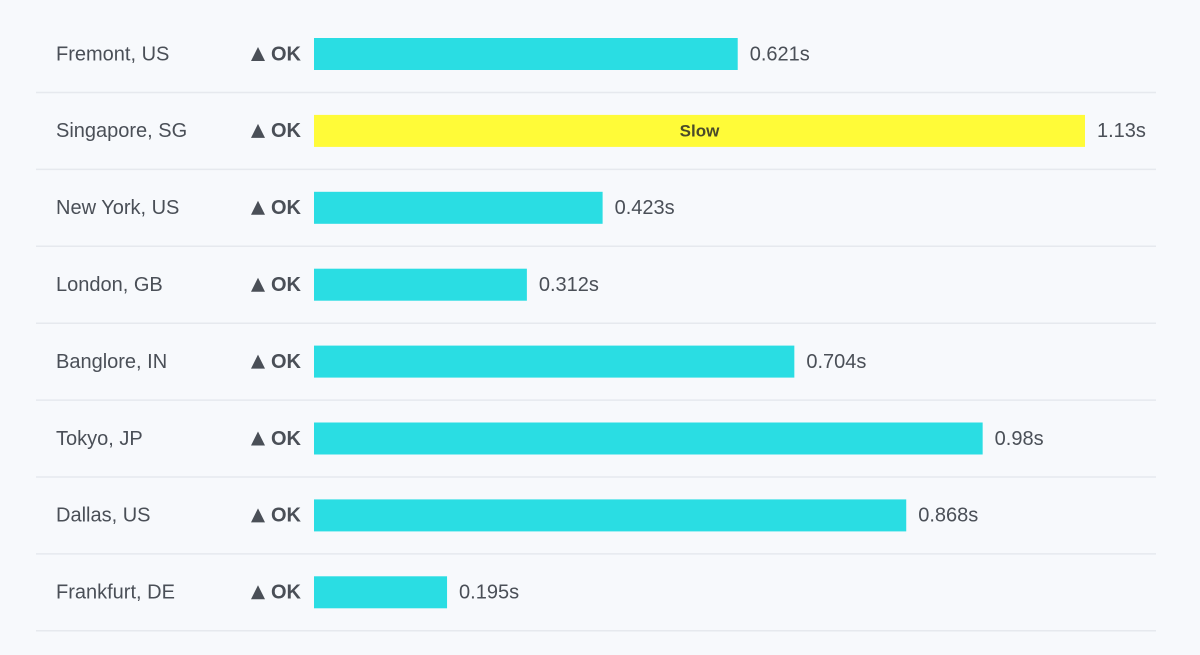 Image resolution: width=1200 pixels, height=655 pixels. Describe the element at coordinates (109, 285) in the screenshot. I see `location-label: London, GB` at that location.